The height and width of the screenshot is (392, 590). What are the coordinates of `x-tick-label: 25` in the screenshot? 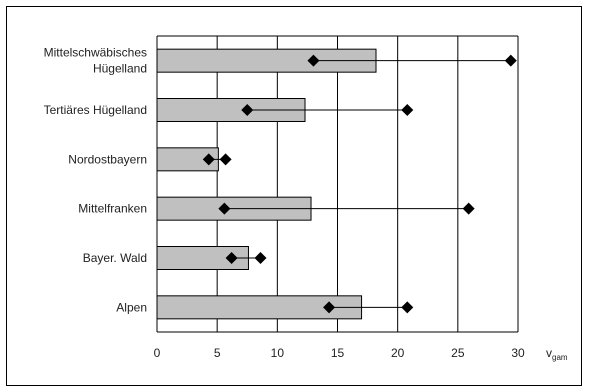 It's located at (458, 353).